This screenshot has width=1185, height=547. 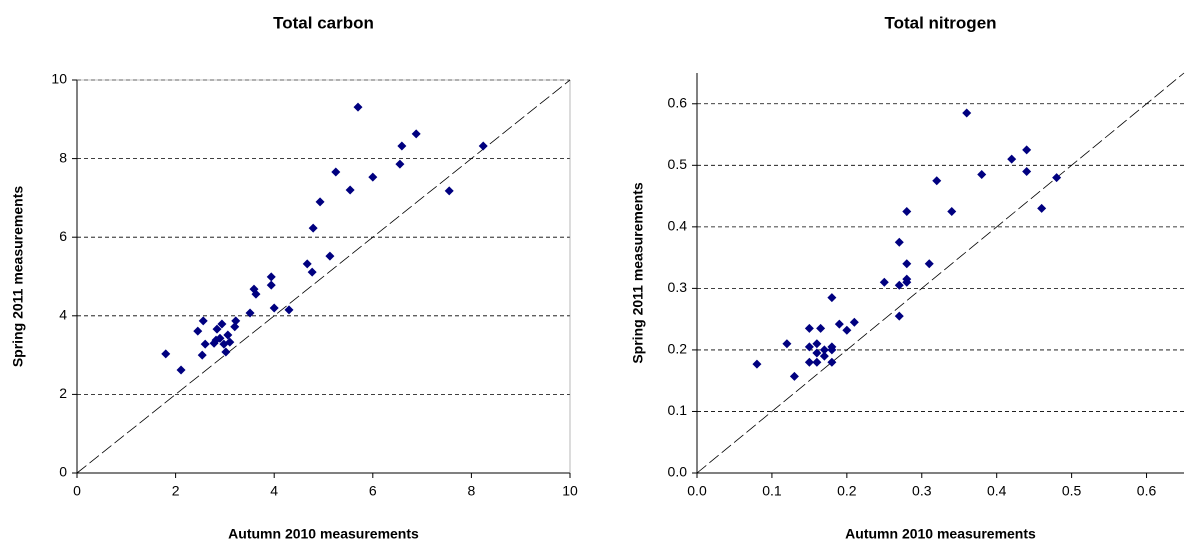 What do you see at coordinates (59, 79) in the screenshot?
I see `y-tick-label: 10` at bounding box center [59, 79].